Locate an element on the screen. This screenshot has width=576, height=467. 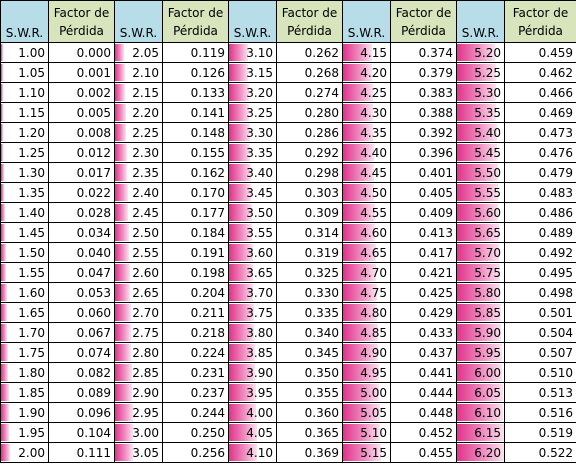
swr-cell: 6.20 is located at coordinates (480, 452).